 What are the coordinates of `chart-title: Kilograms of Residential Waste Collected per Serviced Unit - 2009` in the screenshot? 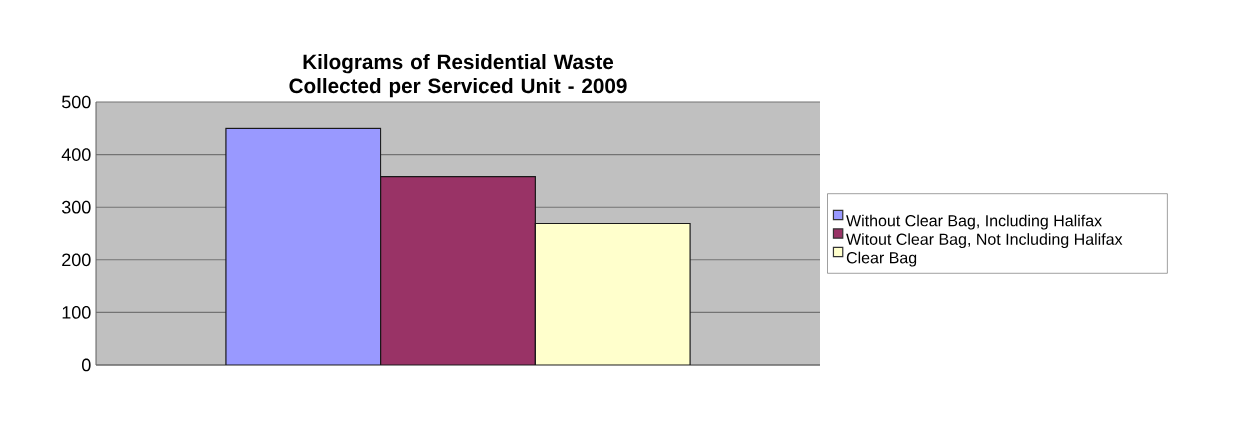 It's located at (458, 76).